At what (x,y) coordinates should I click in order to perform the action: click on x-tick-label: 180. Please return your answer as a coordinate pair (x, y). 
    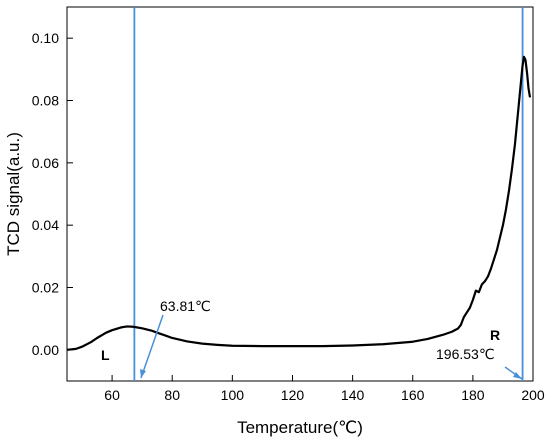
    Looking at the image, I should click on (473, 395).